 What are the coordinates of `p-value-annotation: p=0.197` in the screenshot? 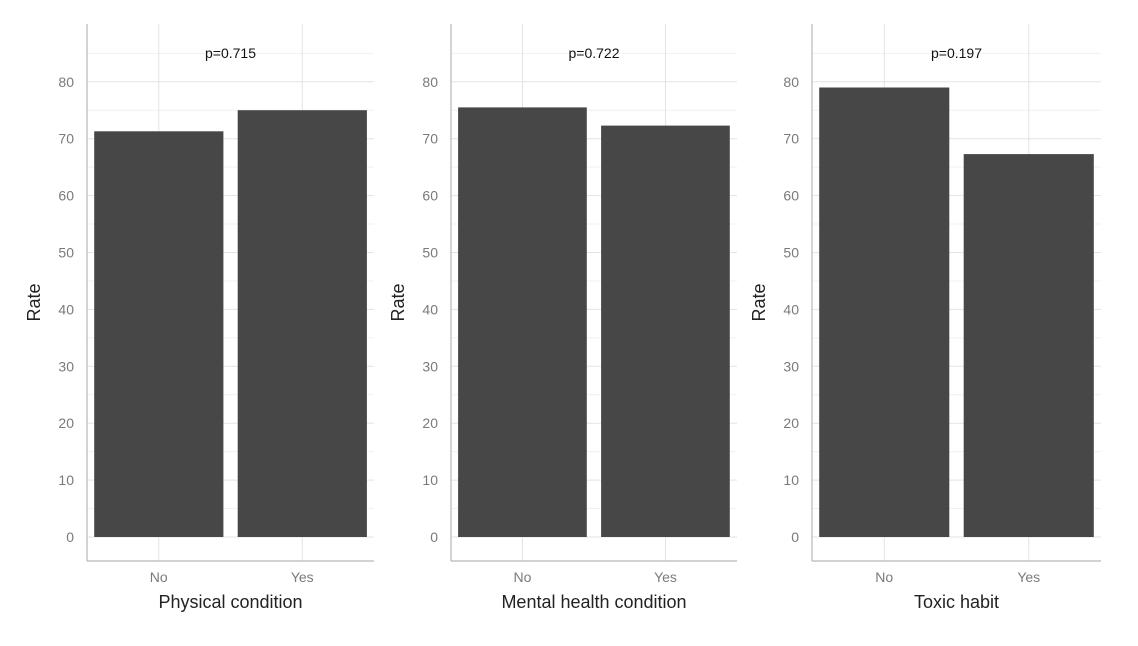 It's located at (956, 53).